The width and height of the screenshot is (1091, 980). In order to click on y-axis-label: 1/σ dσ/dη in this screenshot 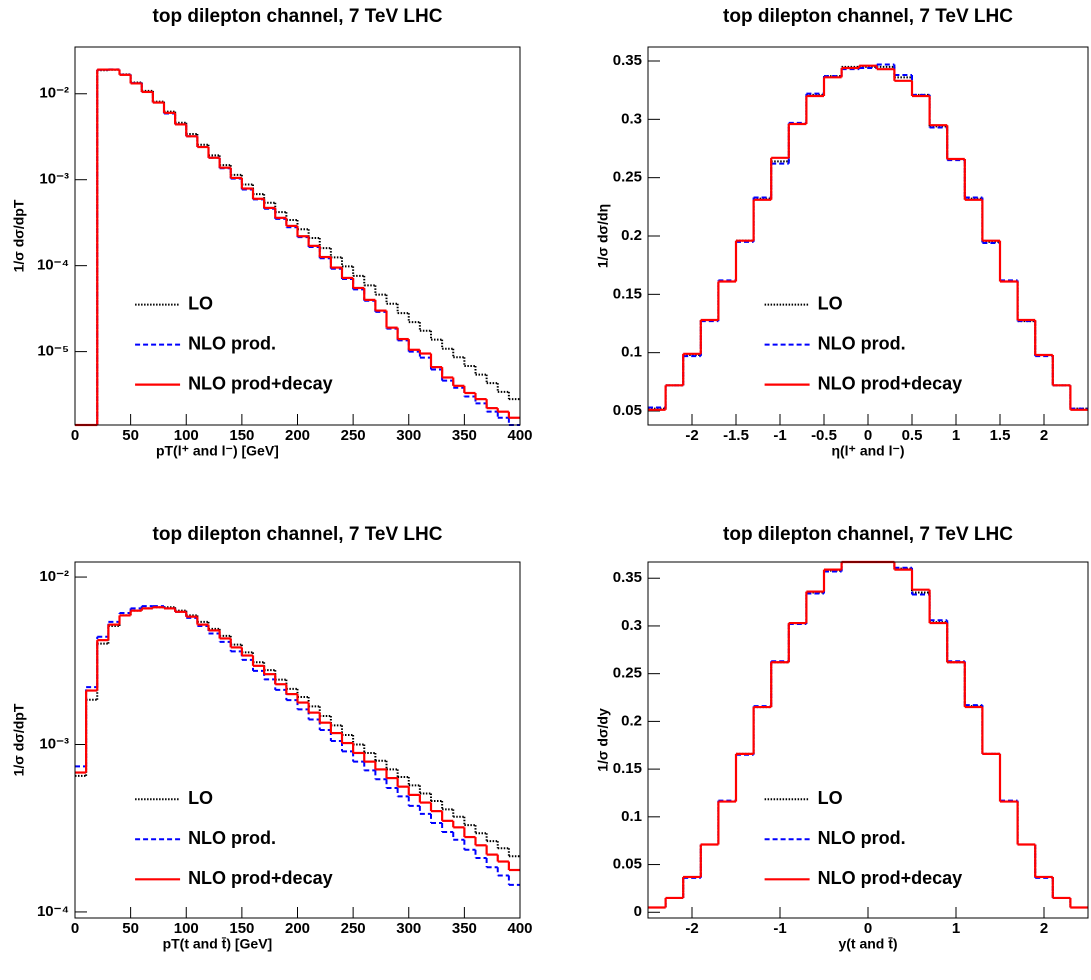, I will do `click(603, 236)`.